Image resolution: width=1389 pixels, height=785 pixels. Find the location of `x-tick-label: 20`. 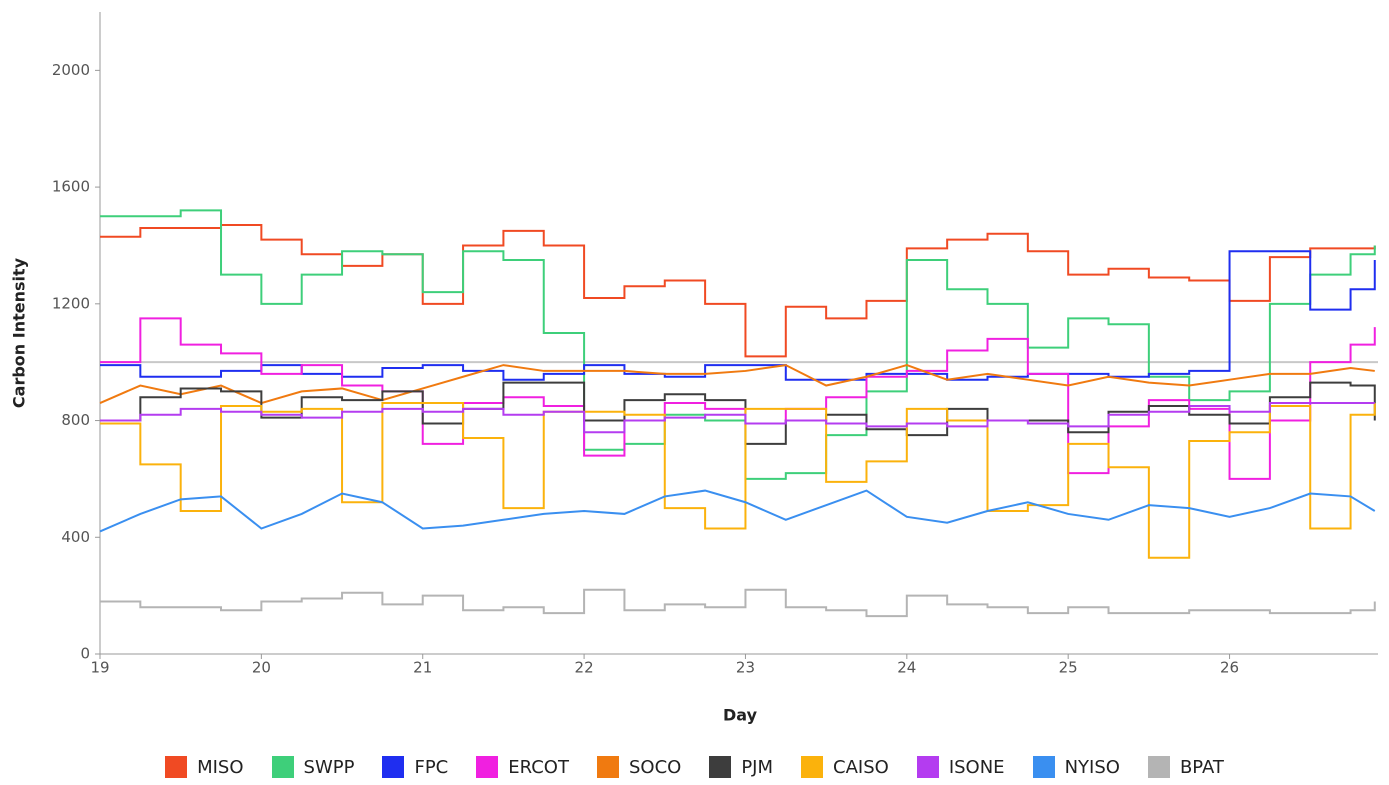

x-tick-label: 20 is located at coordinates (261, 668).